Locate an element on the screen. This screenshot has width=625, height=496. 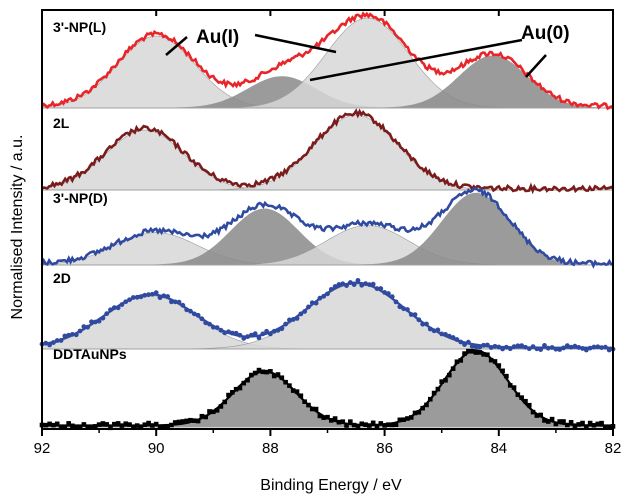
x-tick-label: 88 is located at coordinates (270, 448).